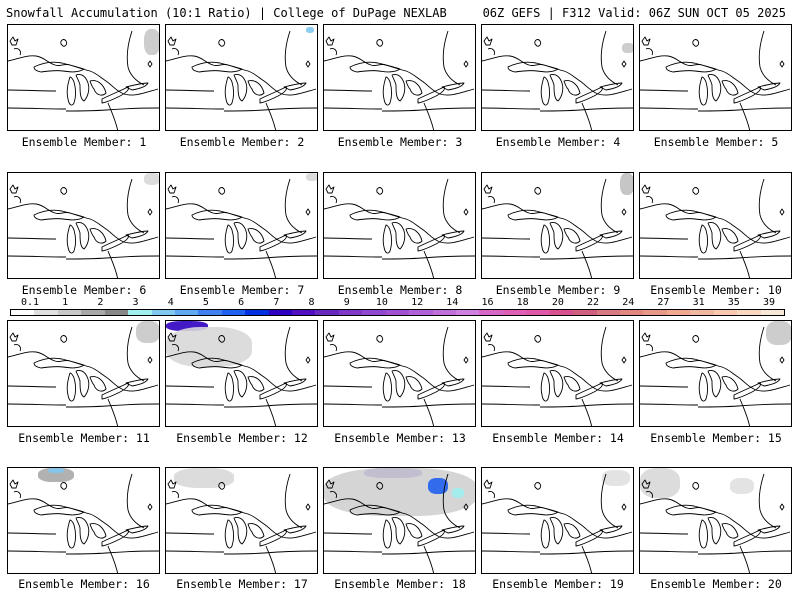 The height and width of the screenshot is (600, 800). What do you see at coordinates (400, 438) in the screenshot?
I see `ensemble-member-label: Ensemble Member: 13` at bounding box center [400, 438].